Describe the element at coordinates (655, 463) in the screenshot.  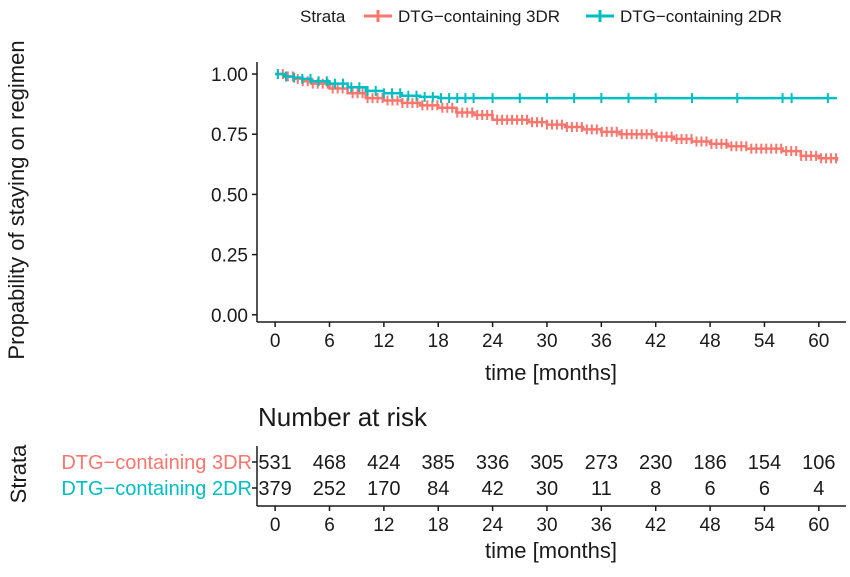
I see `risk-value: 230` at that location.